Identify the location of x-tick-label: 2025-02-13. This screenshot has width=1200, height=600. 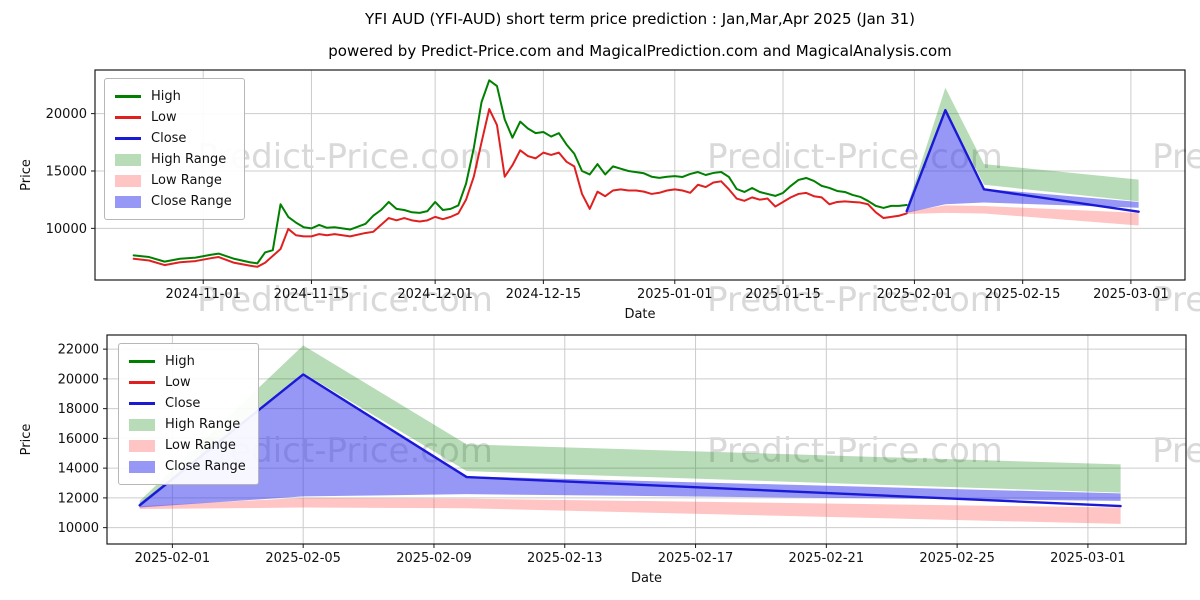
(565, 558).